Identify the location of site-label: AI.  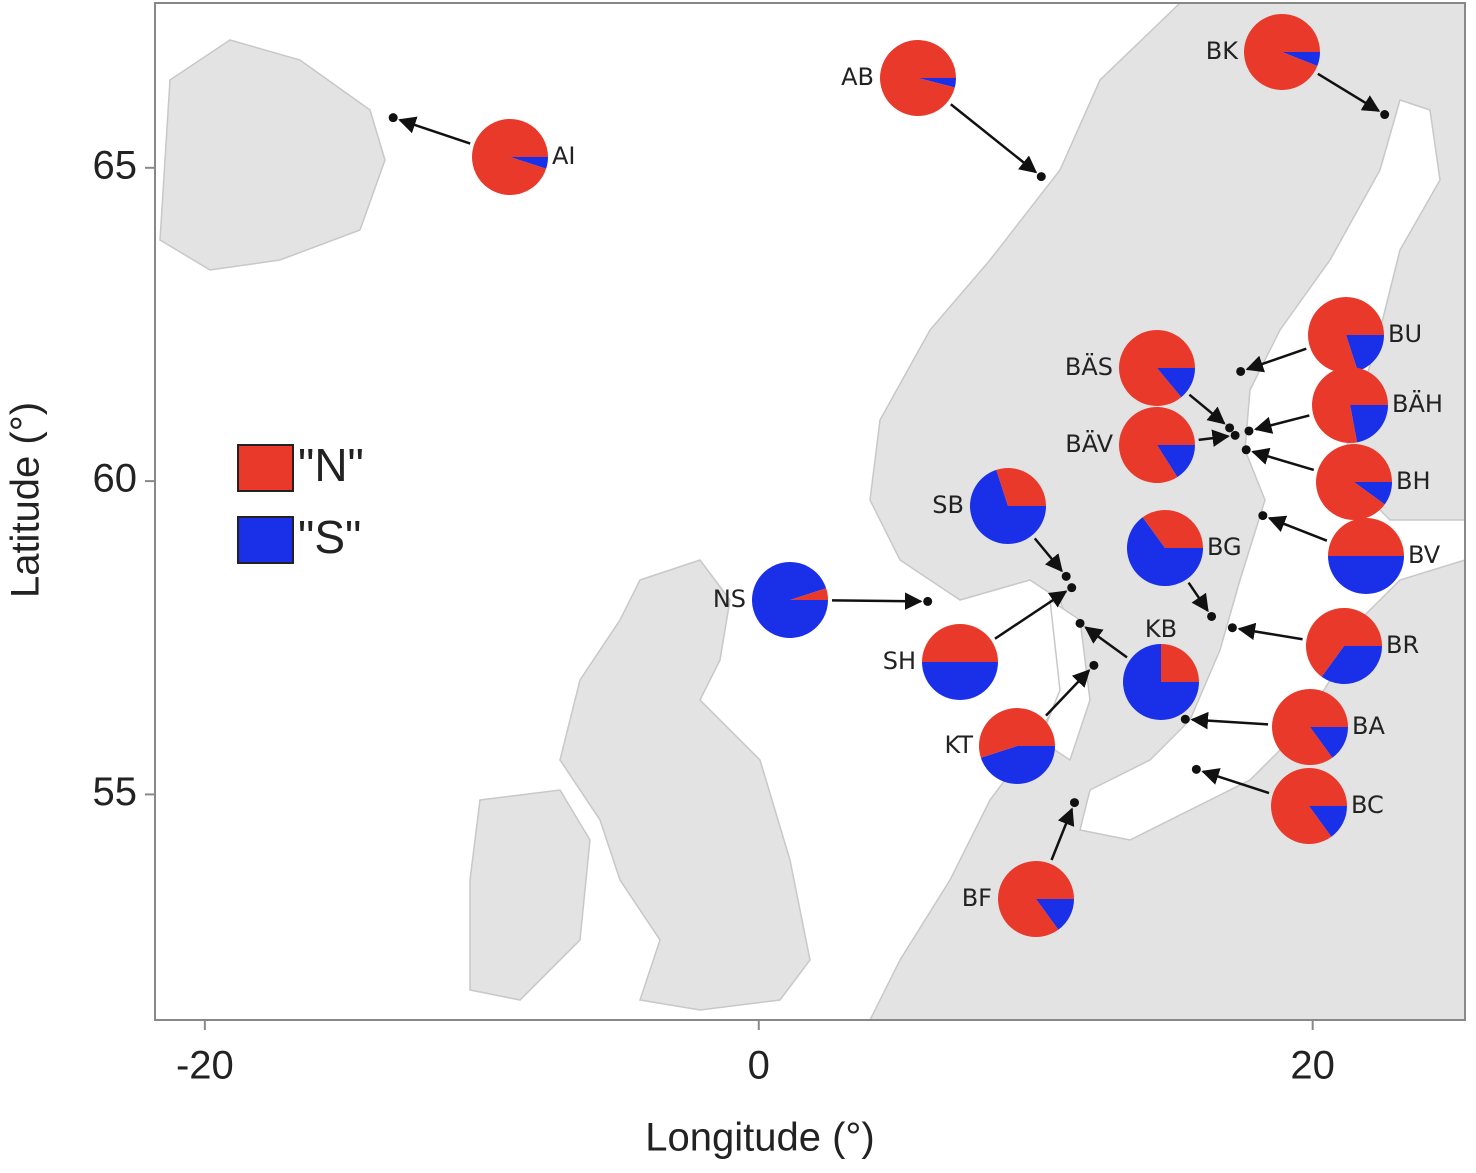
(564, 156).